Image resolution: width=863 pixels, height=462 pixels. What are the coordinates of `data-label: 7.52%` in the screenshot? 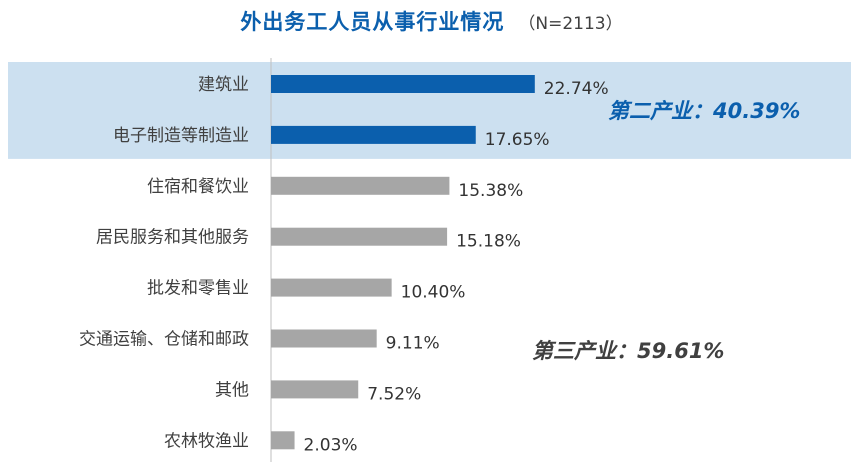 It's located at (394, 394).